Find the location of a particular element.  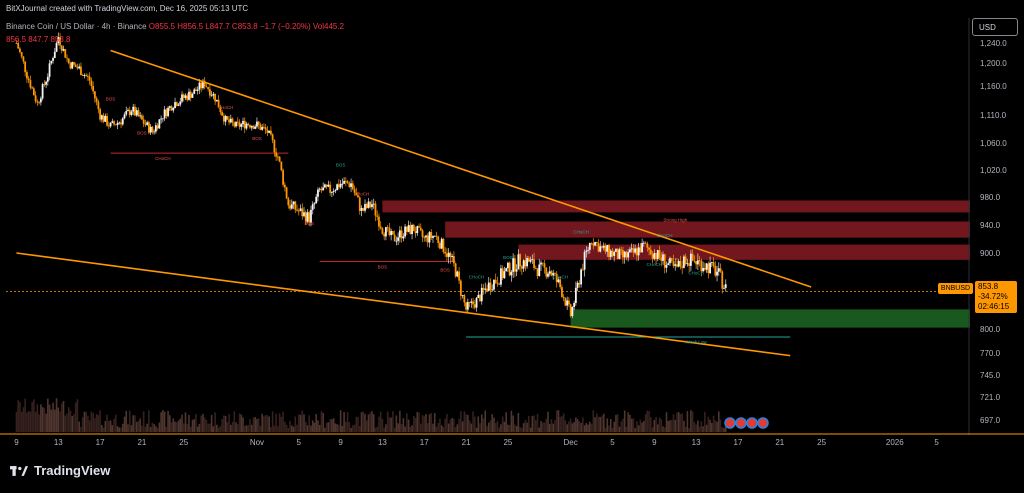

structure-label: Weak Low is located at coordinates (697, 341).